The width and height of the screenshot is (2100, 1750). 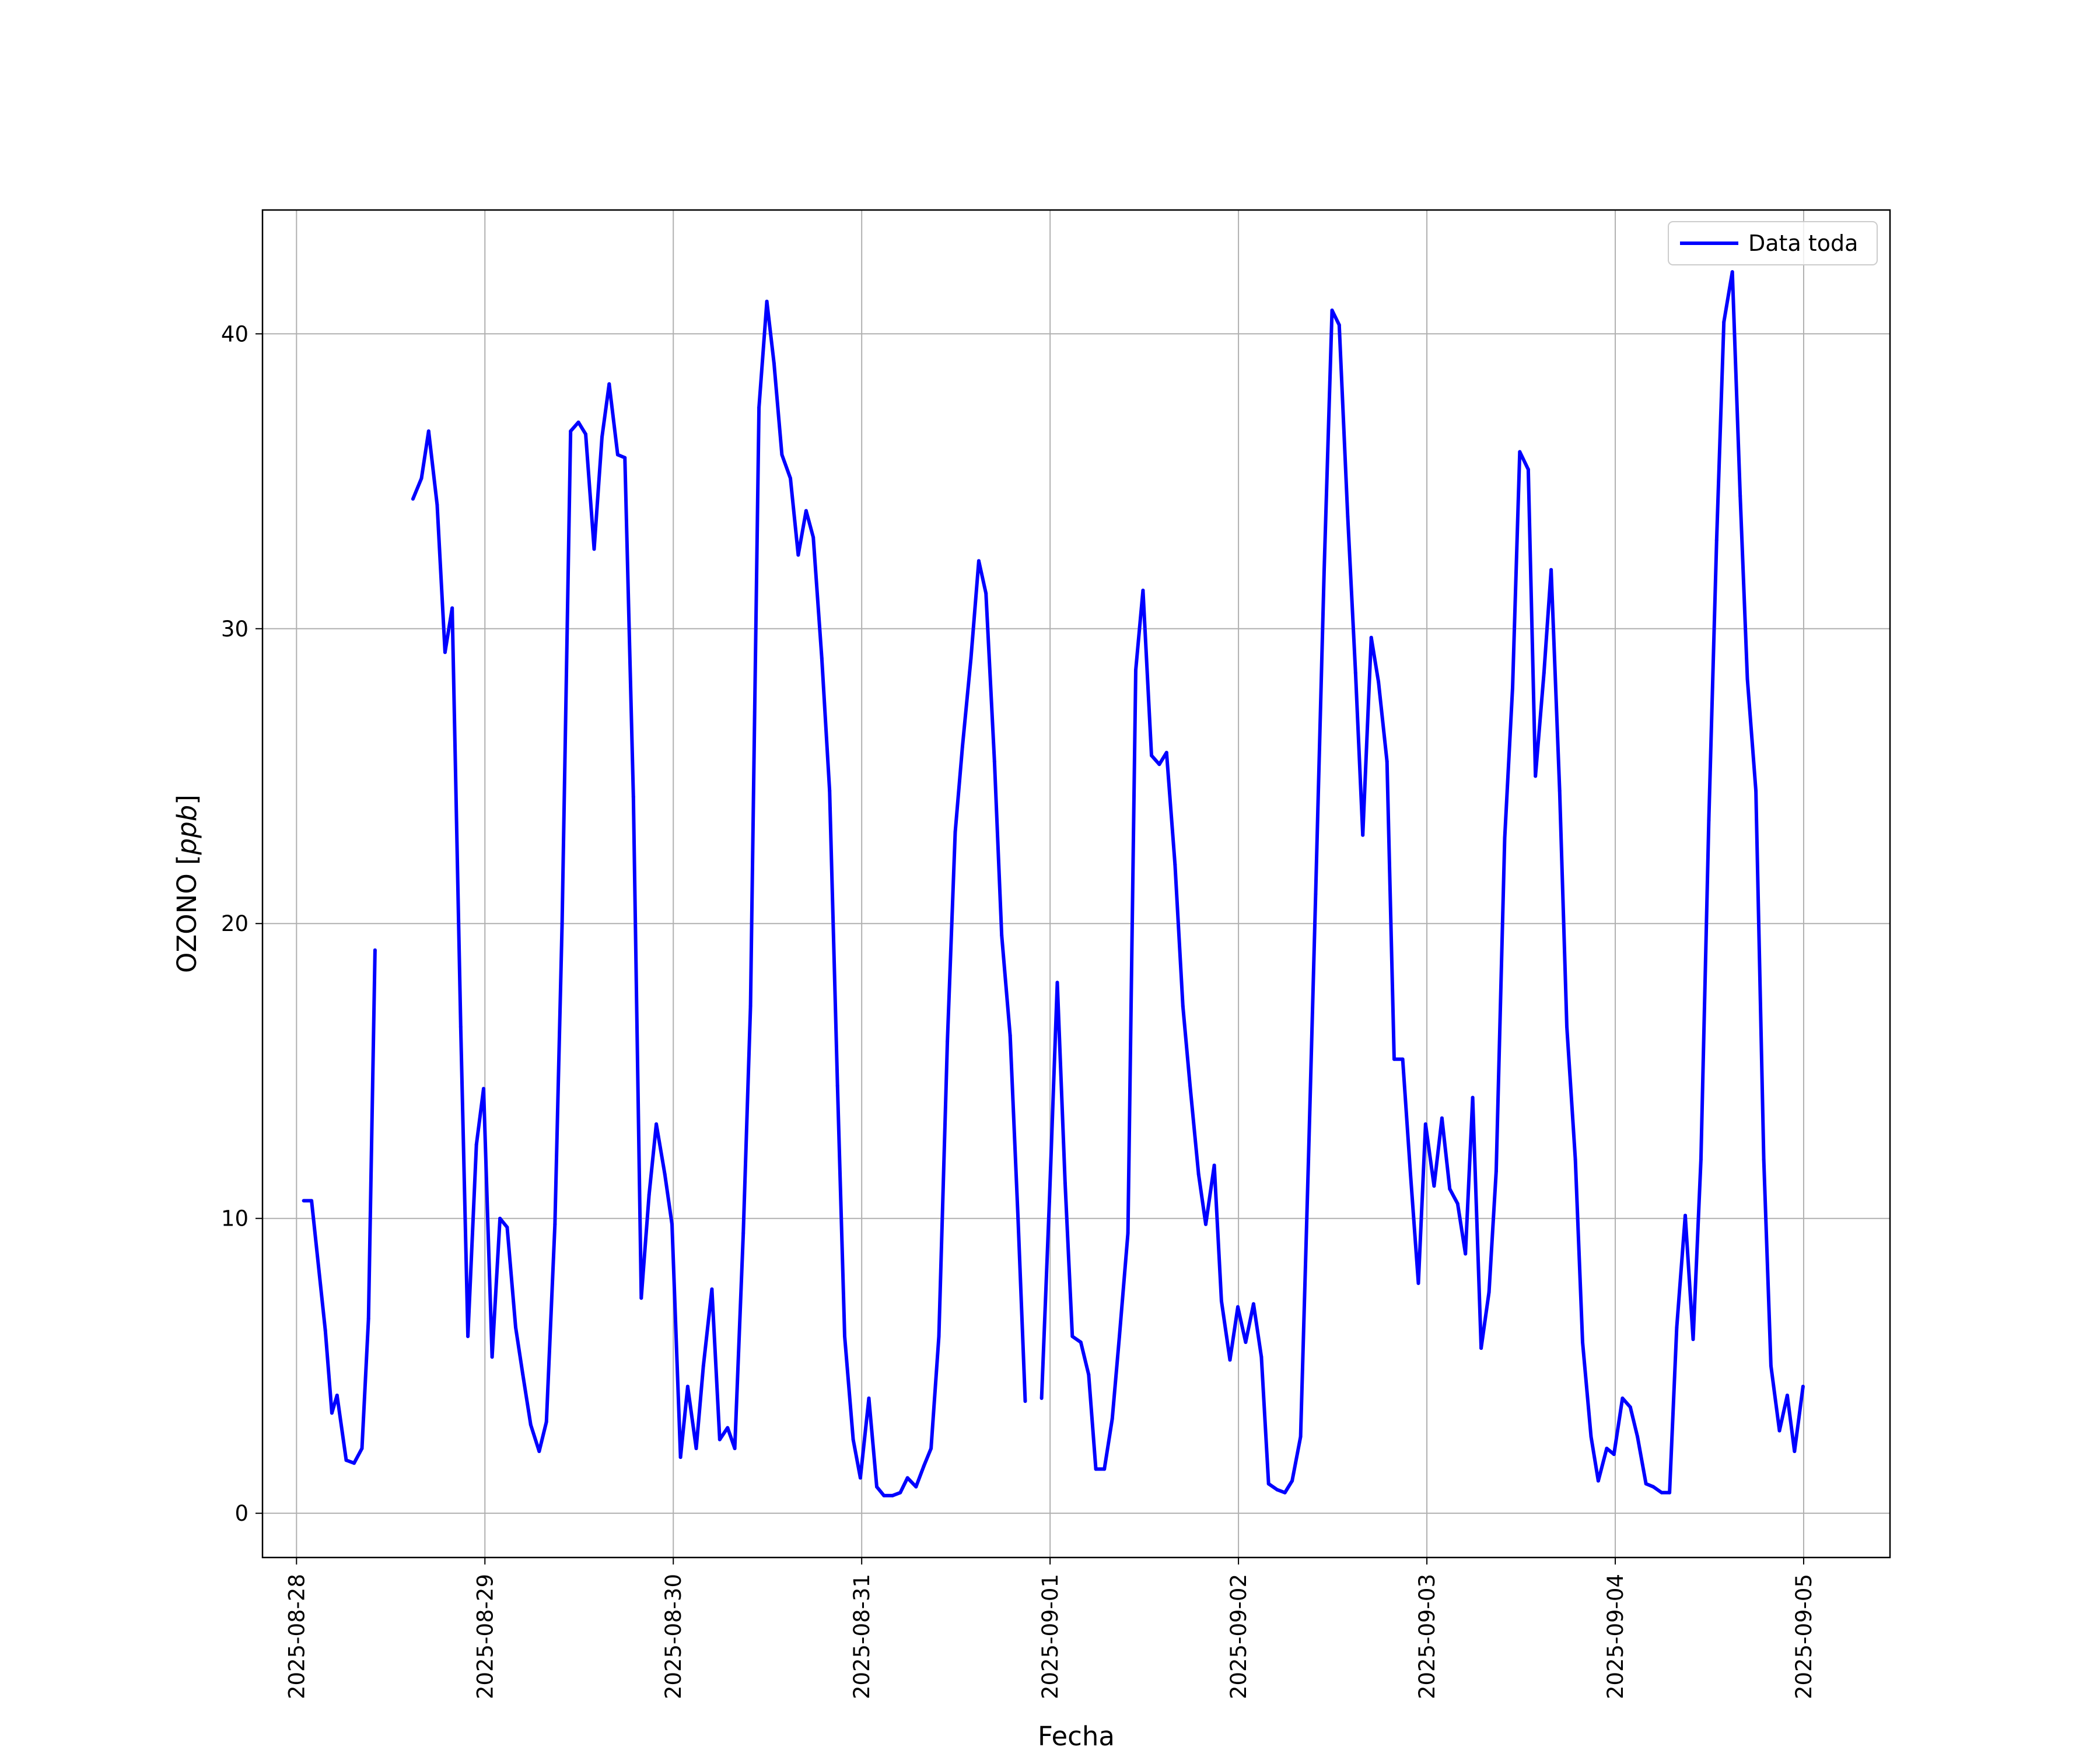 What do you see at coordinates (187, 883) in the screenshot?
I see `y-axis-label: OZONO [ppb]` at bounding box center [187, 883].